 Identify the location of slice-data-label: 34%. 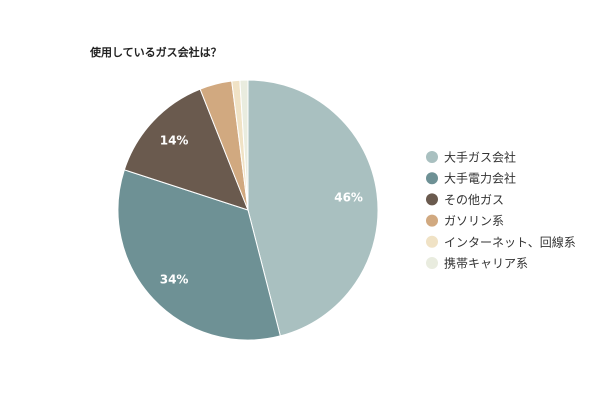
(174, 279).